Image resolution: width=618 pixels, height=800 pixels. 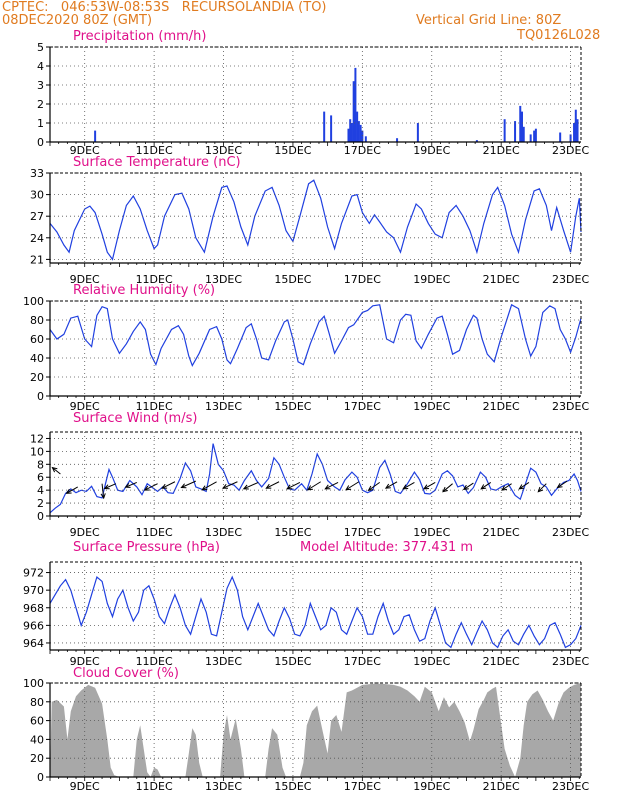 I want to click on y-tick-label: 968, so click(x=33, y=608).